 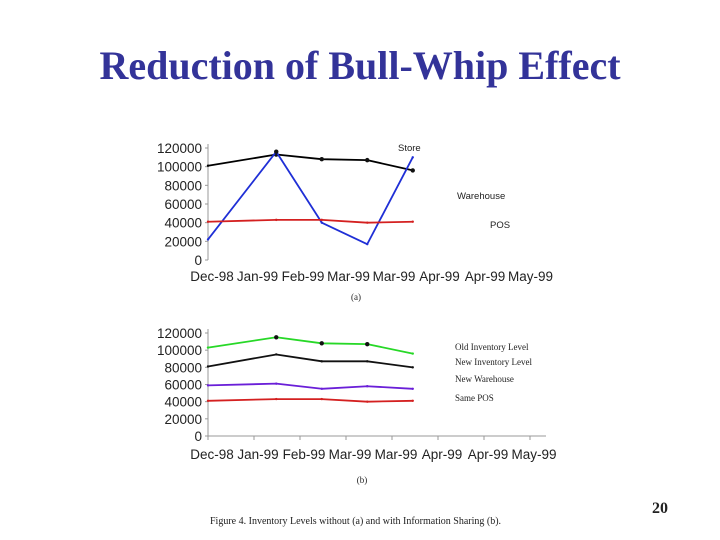 I want to click on chart-sublabel: (b), so click(x=362, y=480).